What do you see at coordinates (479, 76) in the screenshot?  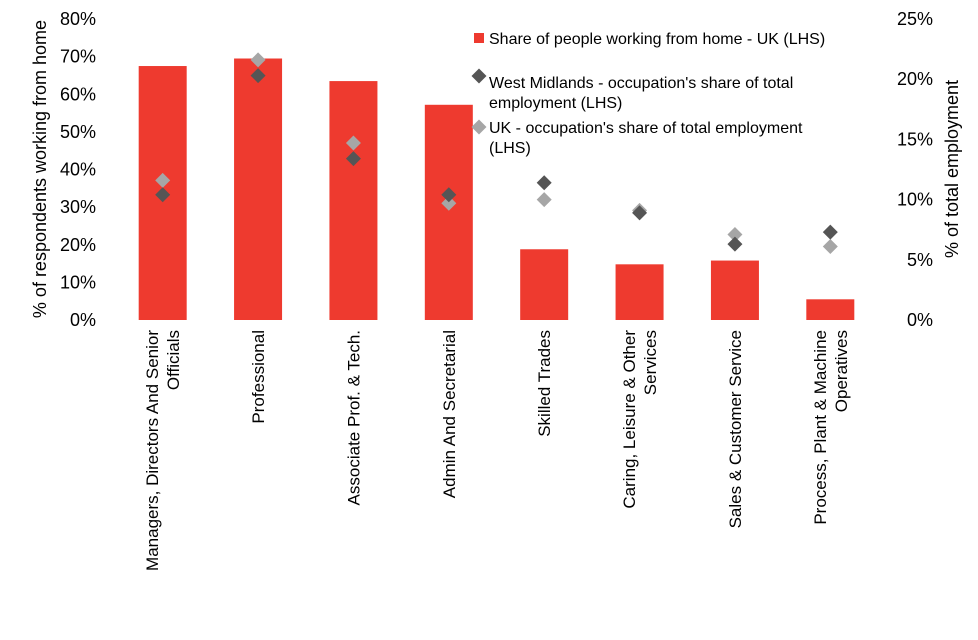 I see `legend-west-midlands-swatch` at bounding box center [479, 76].